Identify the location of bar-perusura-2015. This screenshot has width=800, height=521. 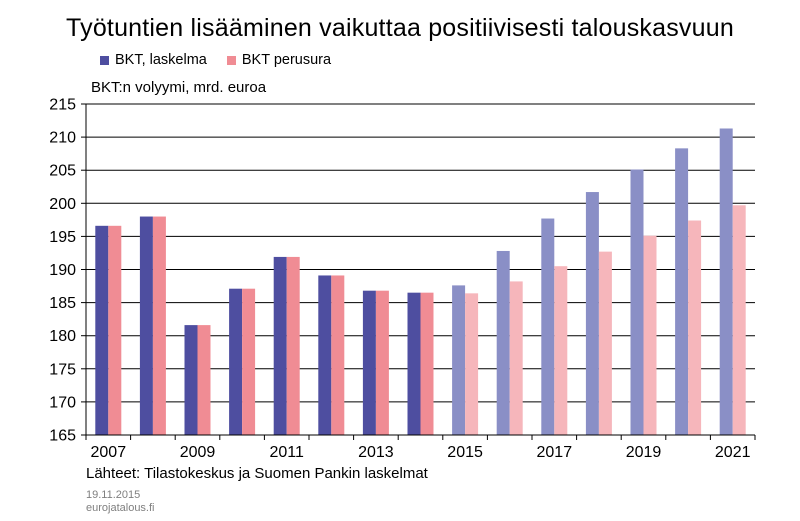
(472, 364).